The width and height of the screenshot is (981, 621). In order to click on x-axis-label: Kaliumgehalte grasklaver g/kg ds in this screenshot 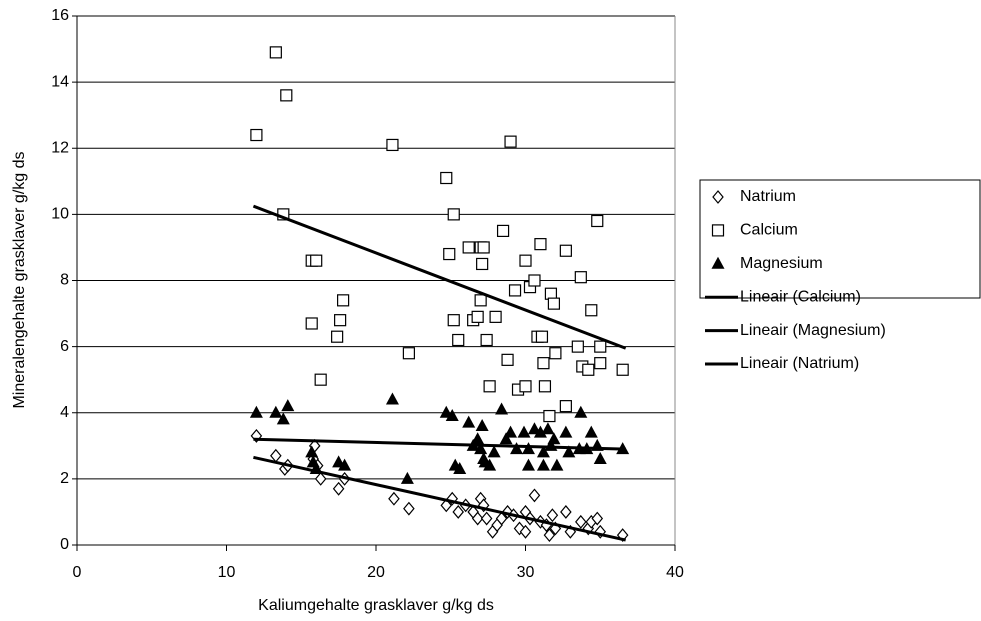, I will do `click(376, 605)`.